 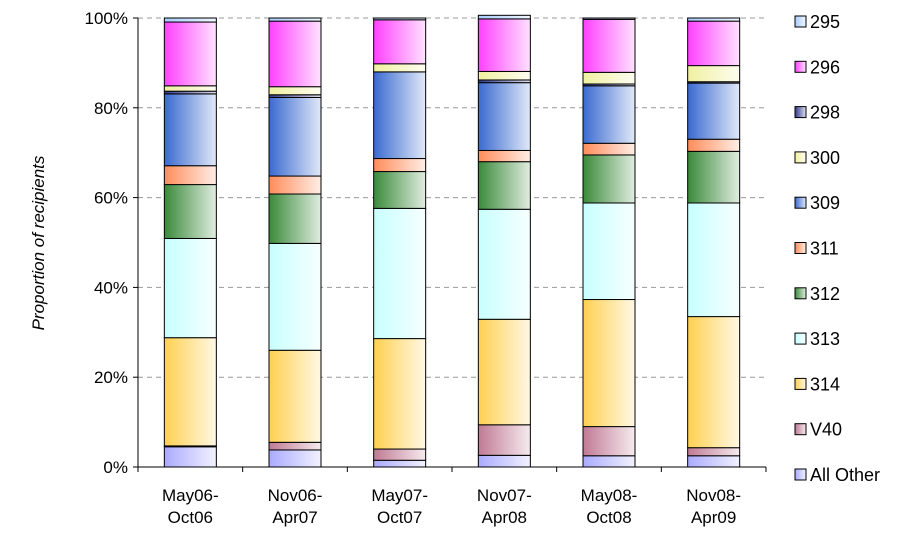 I want to click on legend-item: All Other, so click(x=837, y=475).